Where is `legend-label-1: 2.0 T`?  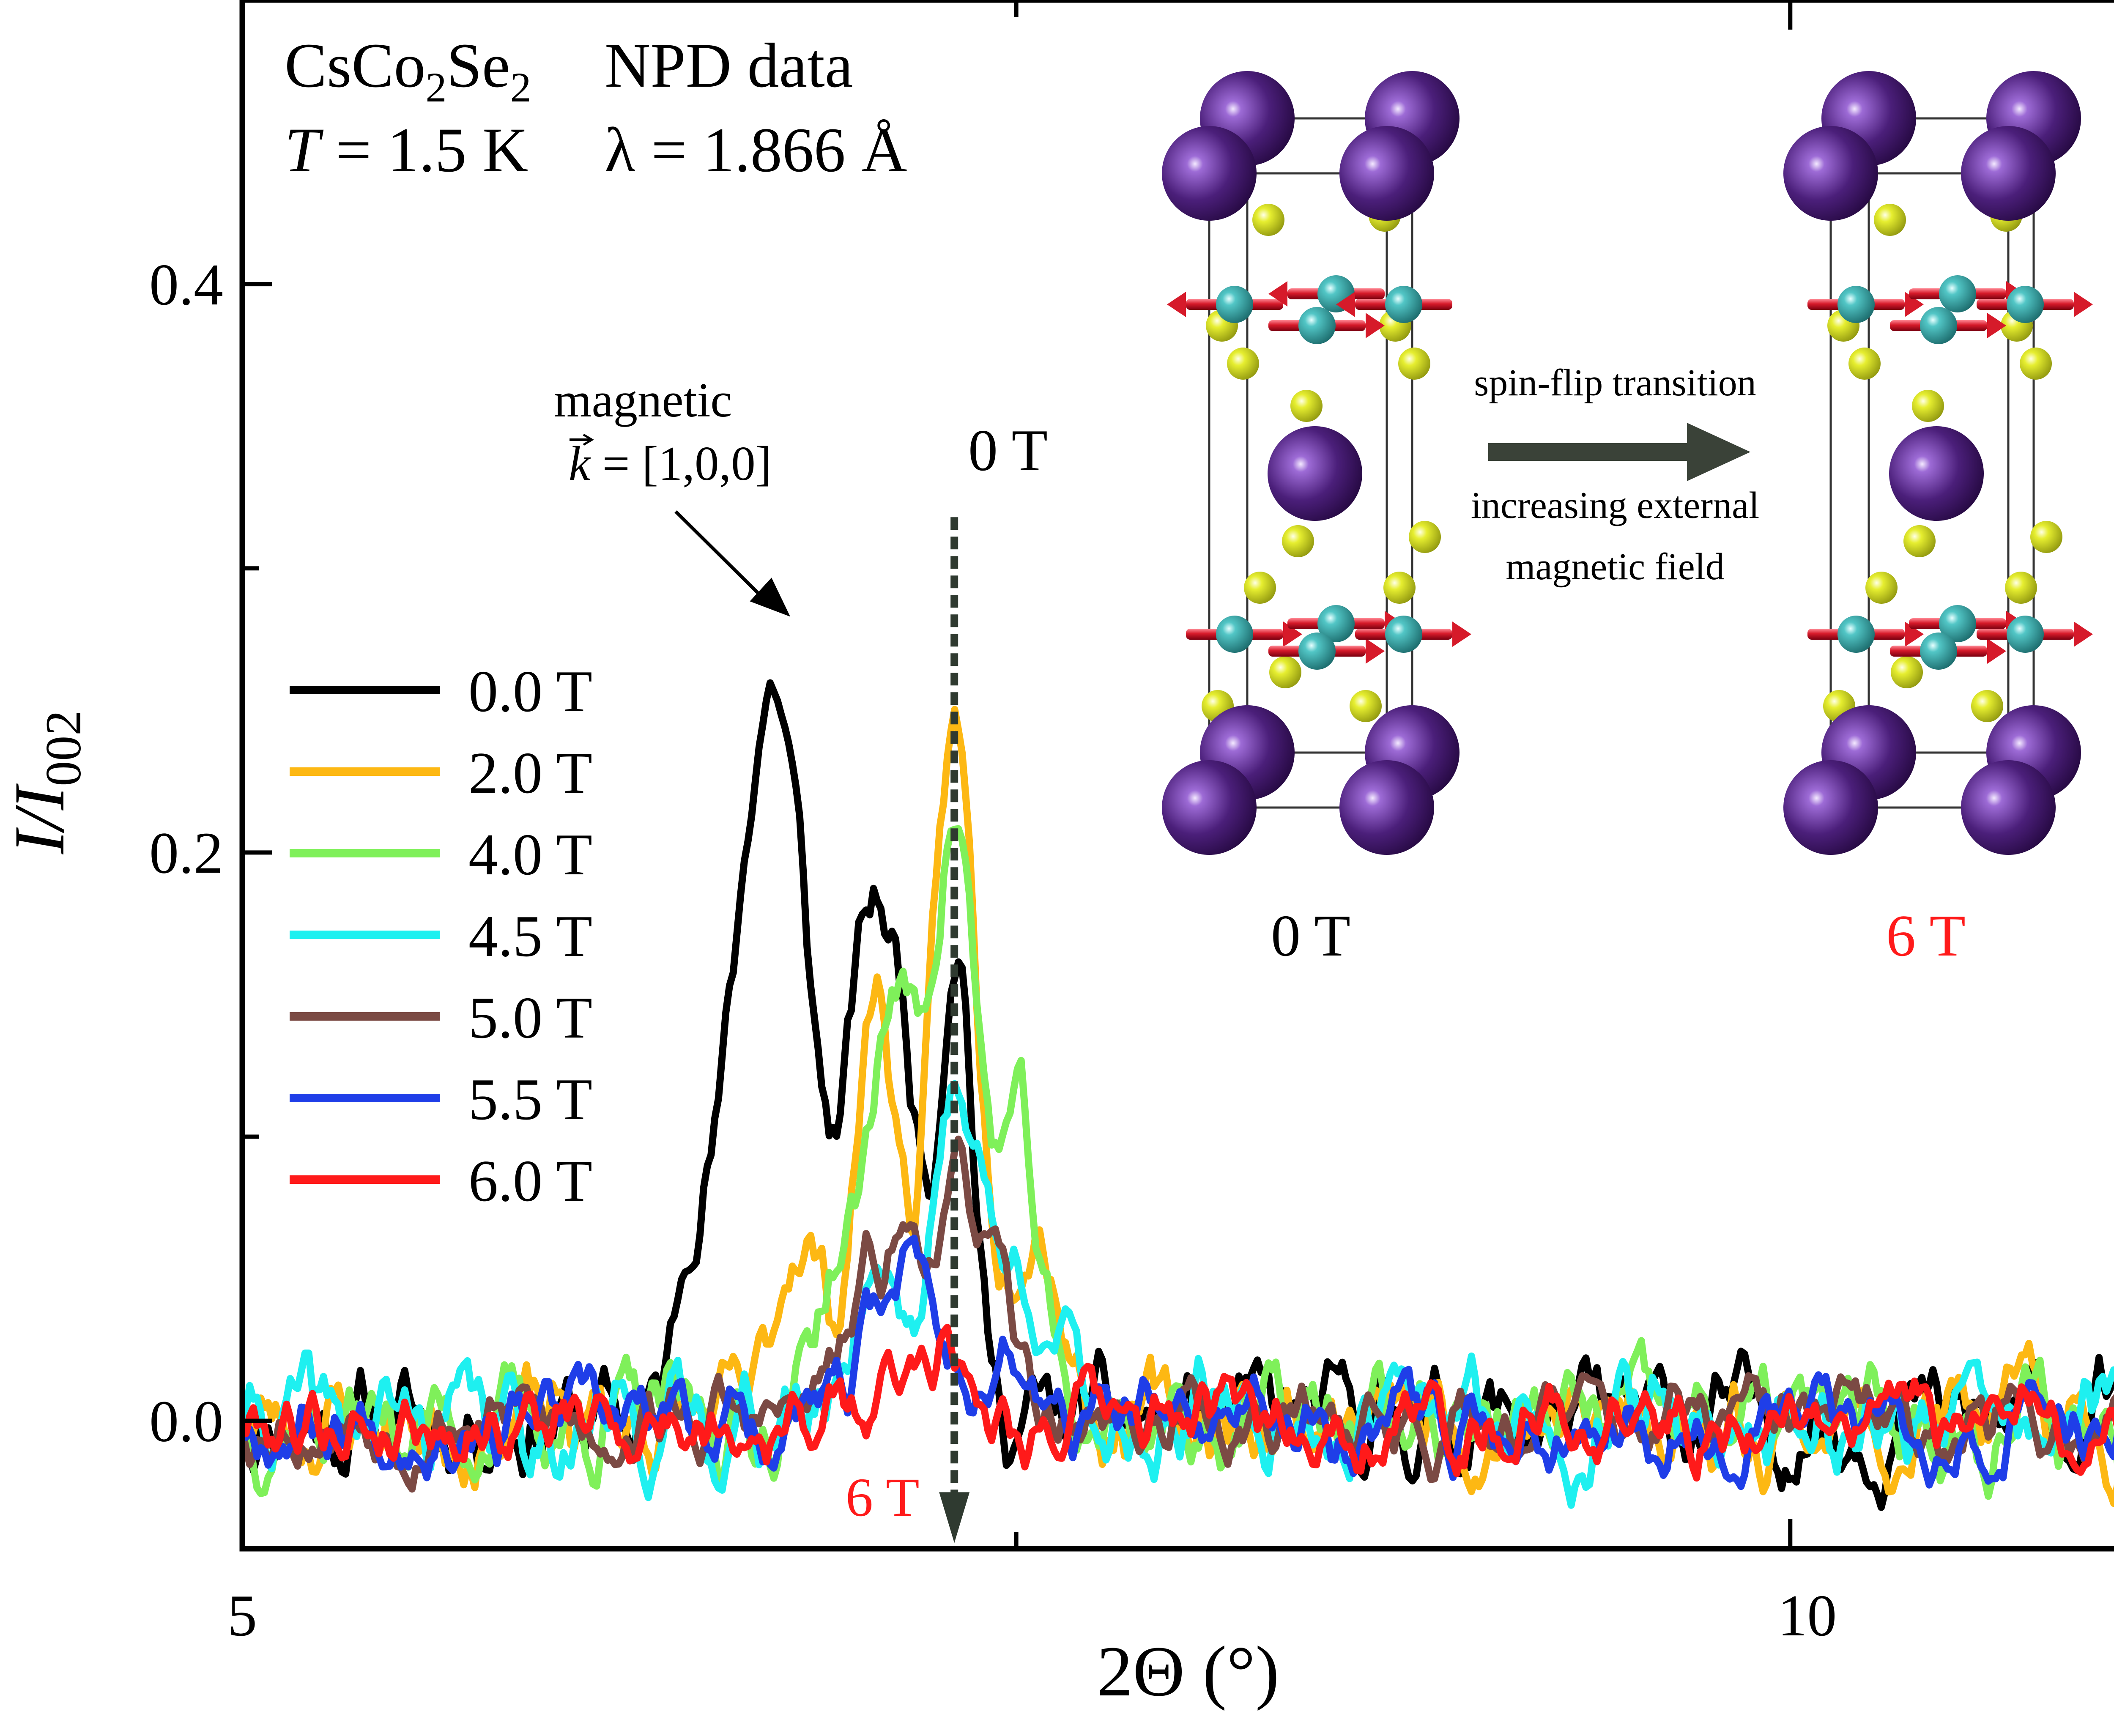 legend-label-1: 2.0 T is located at coordinates (530, 773).